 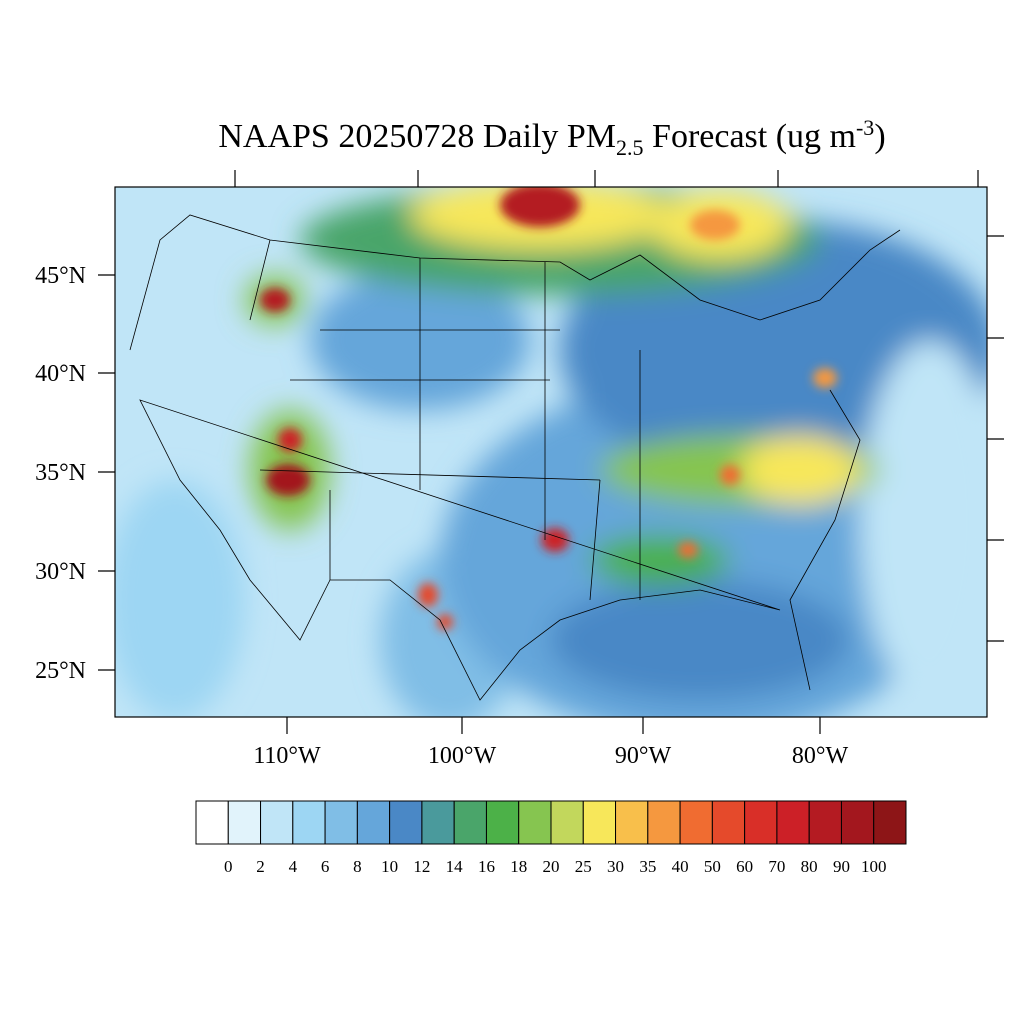 What do you see at coordinates (820, 756) in the screenshot?
I see `lon-label: 80°W` at bounding box center [820, 756].